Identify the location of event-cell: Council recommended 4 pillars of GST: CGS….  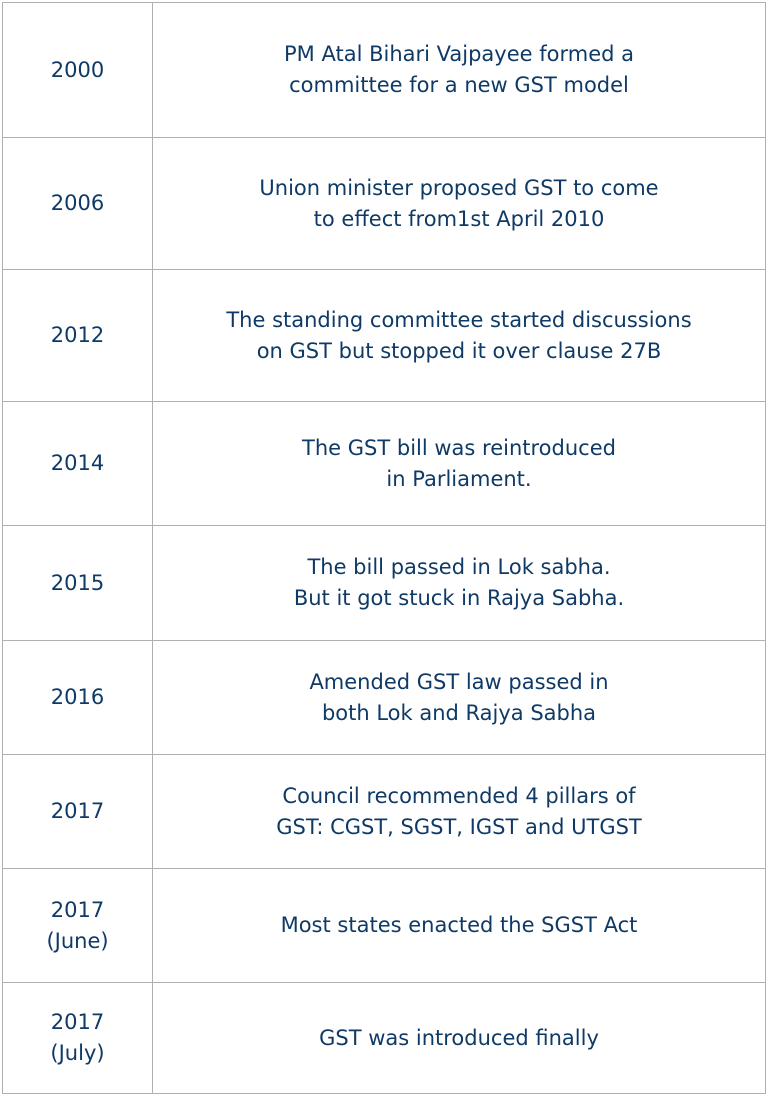
(459, 811).